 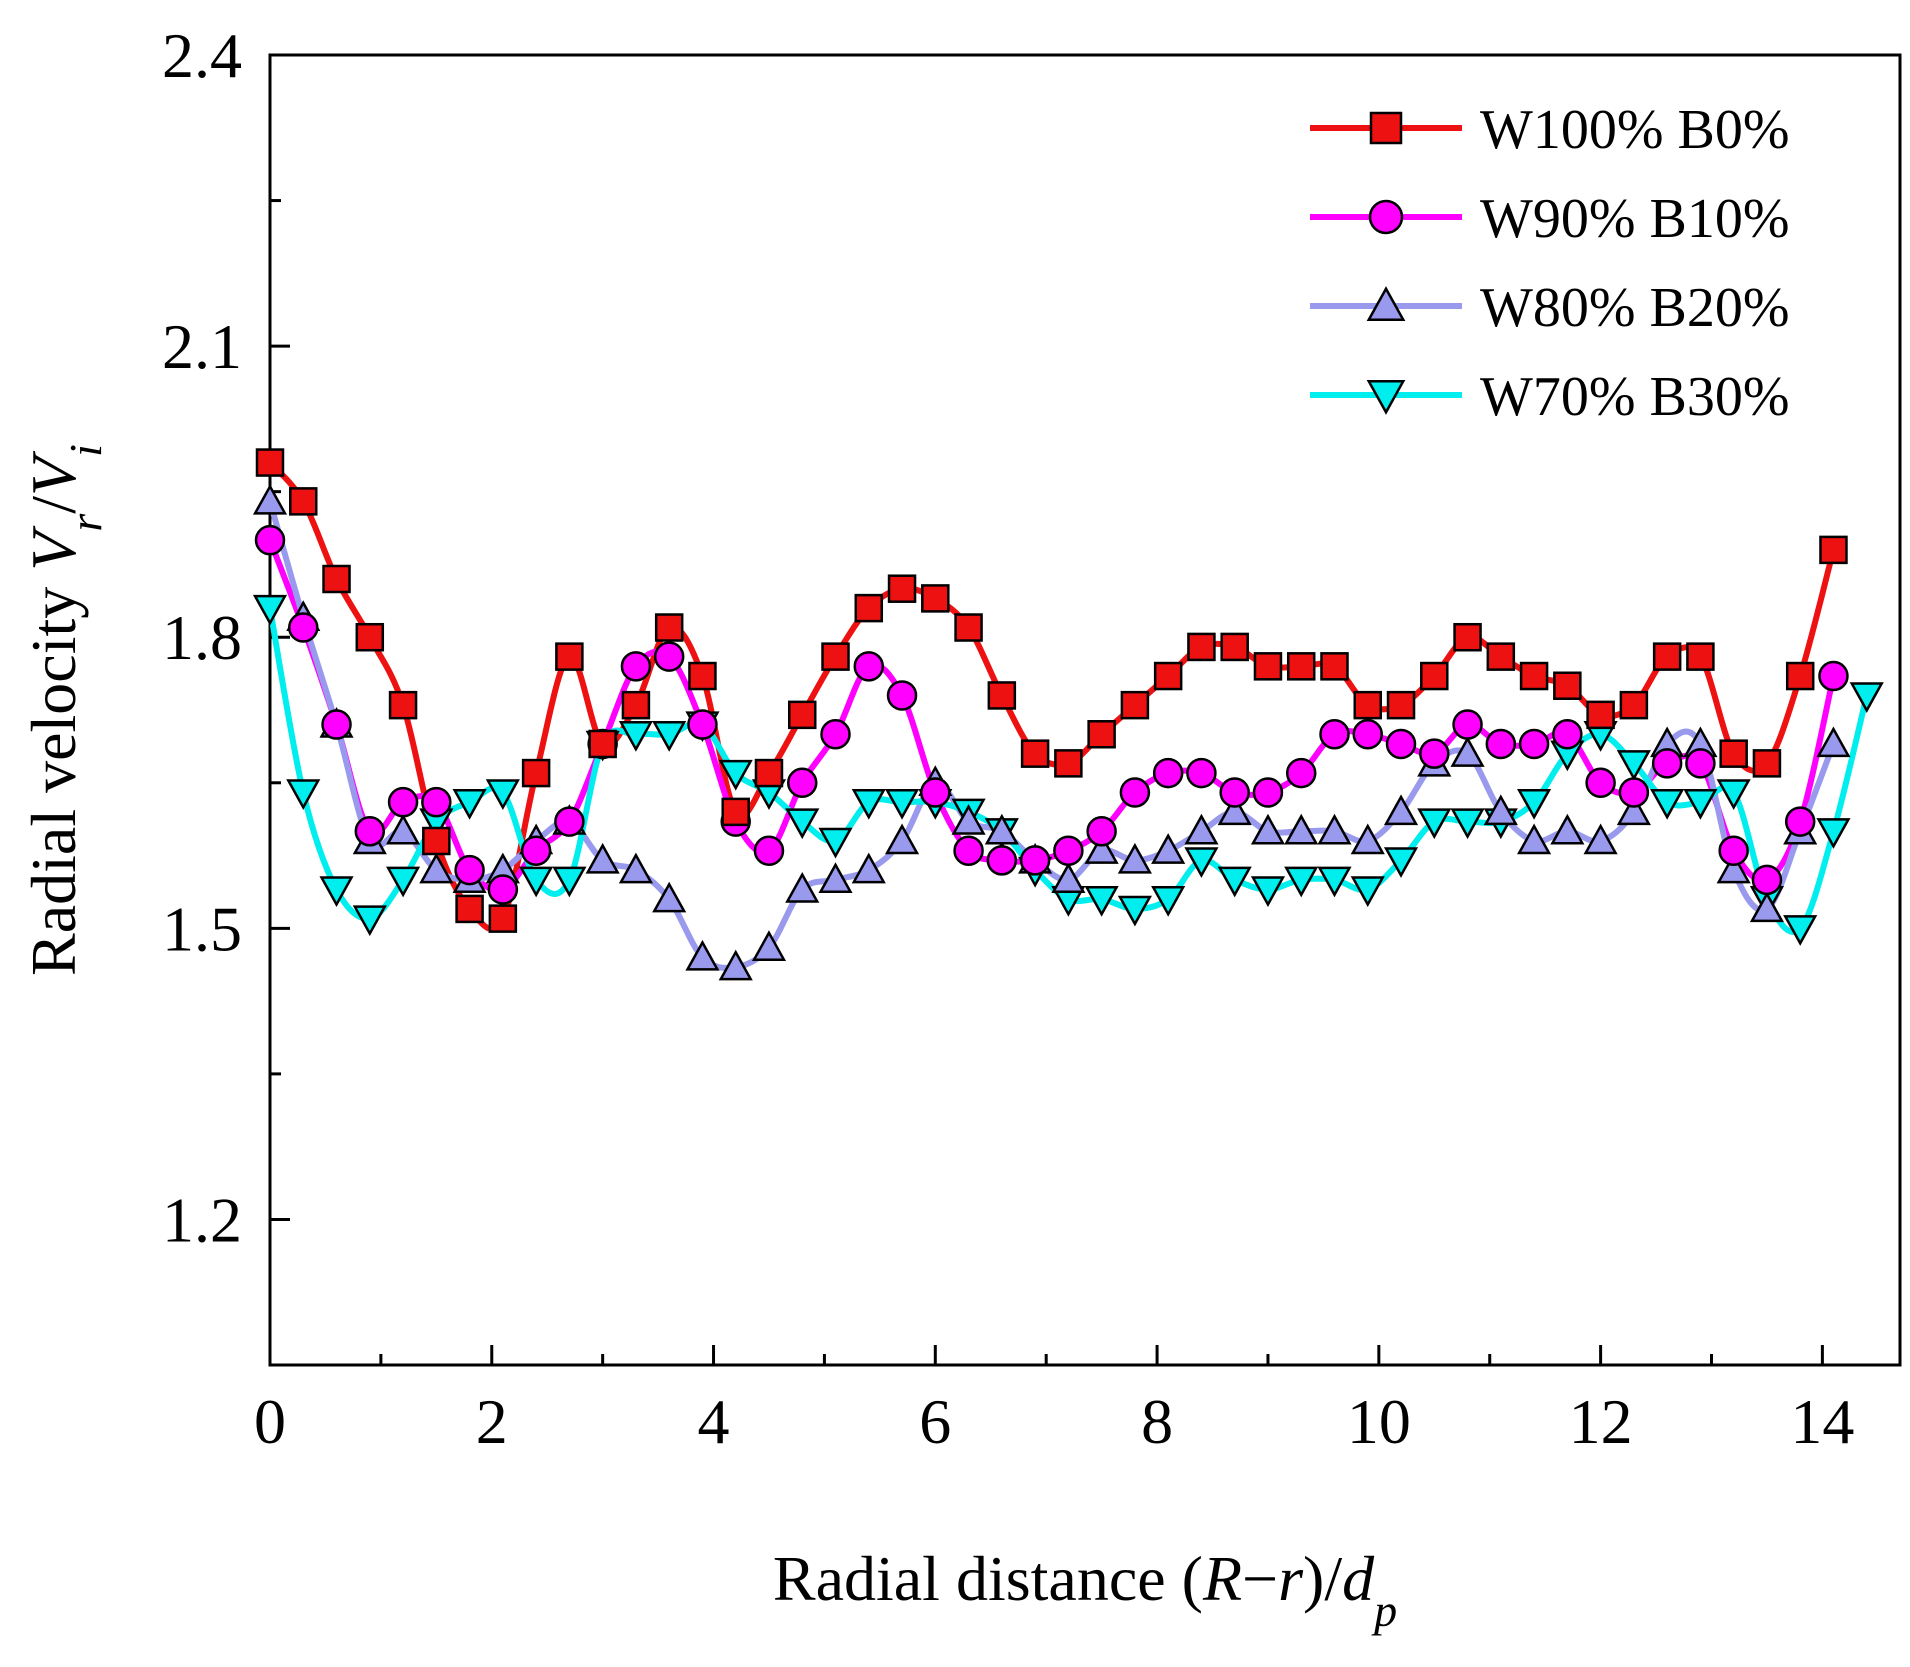 I want to click on x-tick-label: 4, so click(x=714, y=1421).